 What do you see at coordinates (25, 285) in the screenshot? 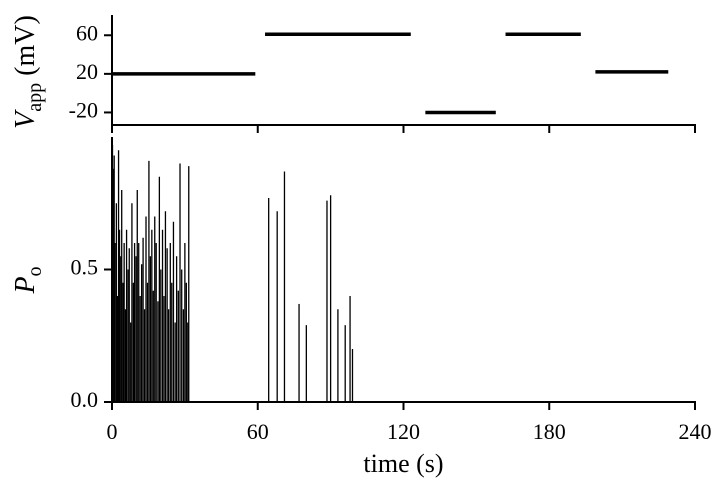
I see `y-label-symbol: P` at bounding box center [25, 285].